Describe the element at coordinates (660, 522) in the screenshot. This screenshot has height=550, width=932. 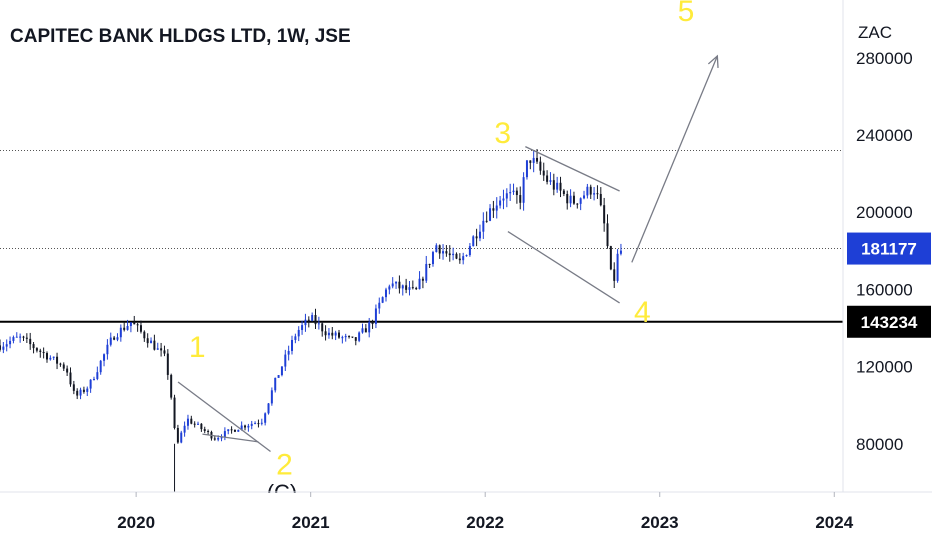
I see `x-tick-label: 2023` at that location.